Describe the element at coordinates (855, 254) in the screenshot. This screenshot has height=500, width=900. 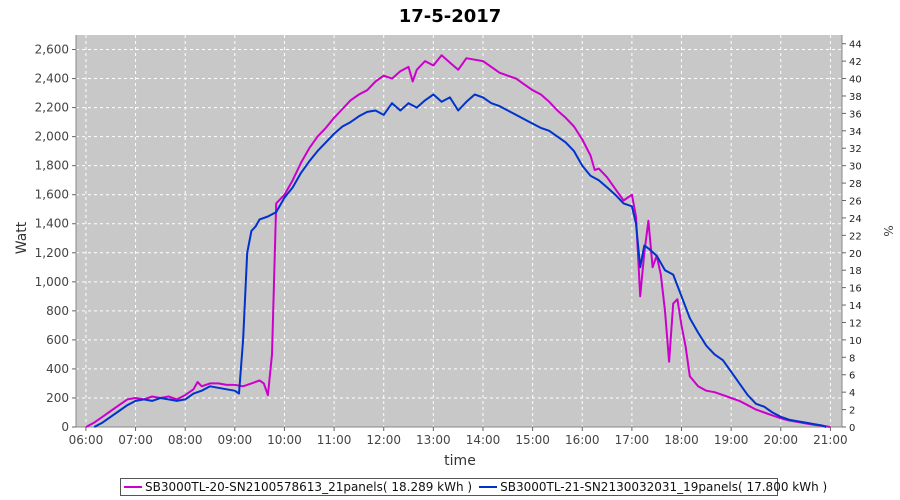
I see `y2-tick-label: 20` at that location.